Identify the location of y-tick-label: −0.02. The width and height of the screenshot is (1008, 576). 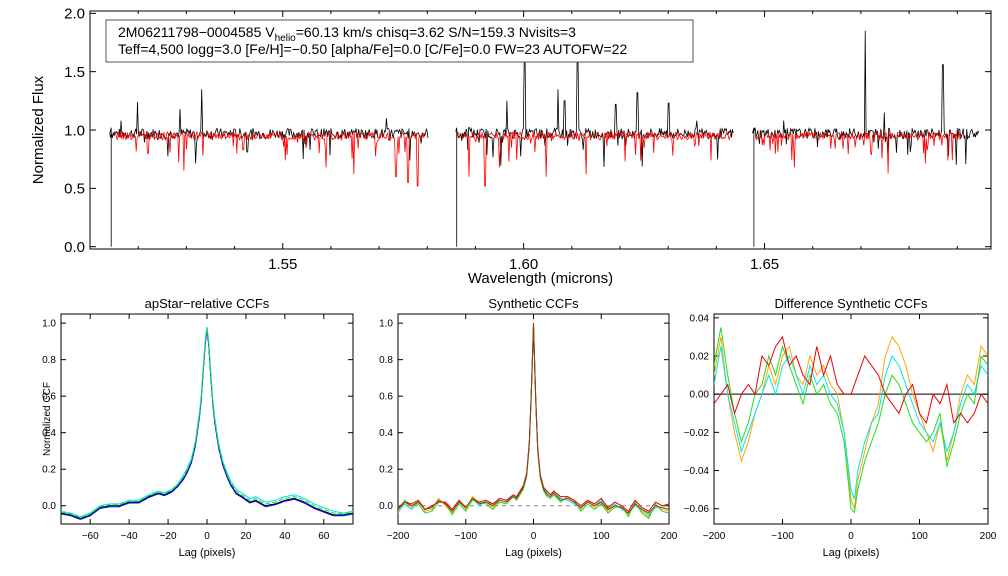
(697, 433).